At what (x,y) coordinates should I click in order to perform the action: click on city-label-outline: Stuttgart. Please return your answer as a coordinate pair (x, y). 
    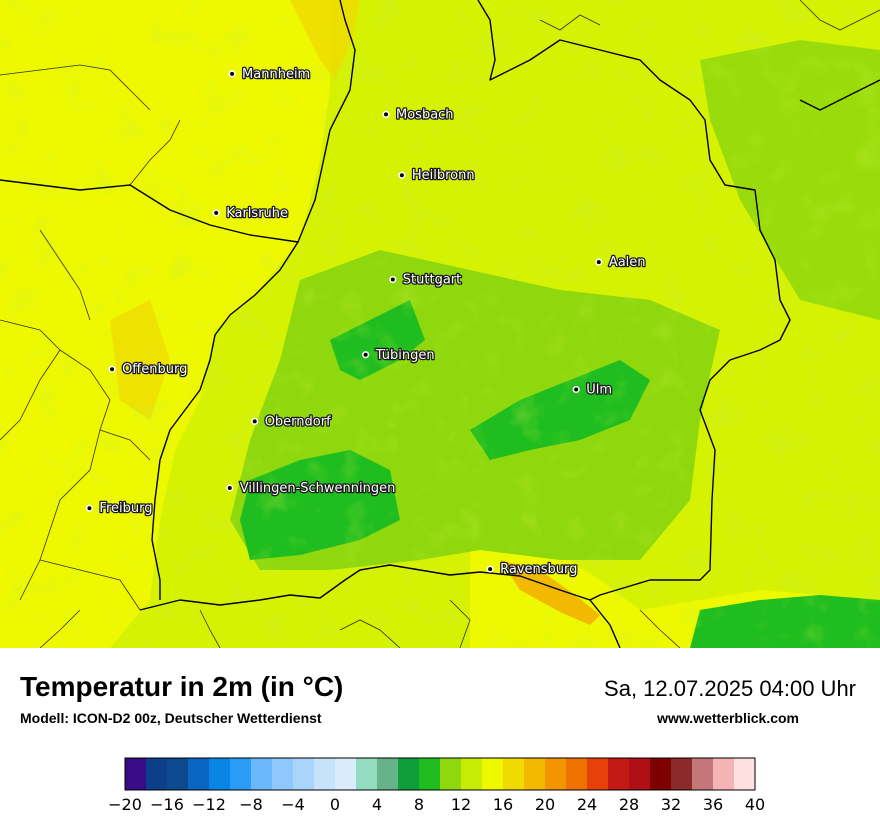
    Looking at the image, I should click on (432, 279).